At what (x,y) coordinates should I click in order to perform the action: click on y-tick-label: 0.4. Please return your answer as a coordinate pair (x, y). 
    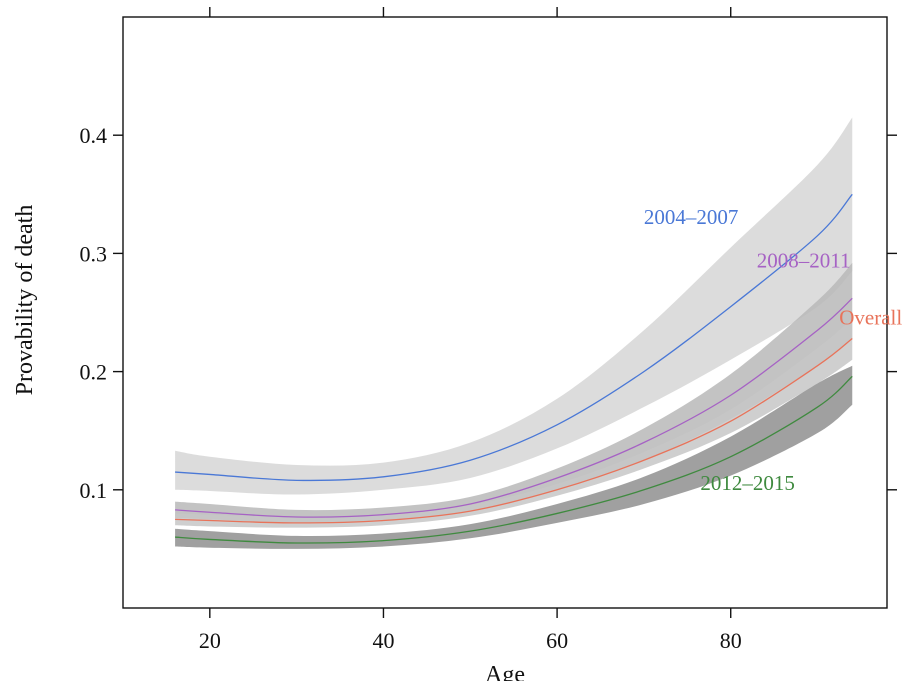
    Looking at the image, I should click on (94, 135).